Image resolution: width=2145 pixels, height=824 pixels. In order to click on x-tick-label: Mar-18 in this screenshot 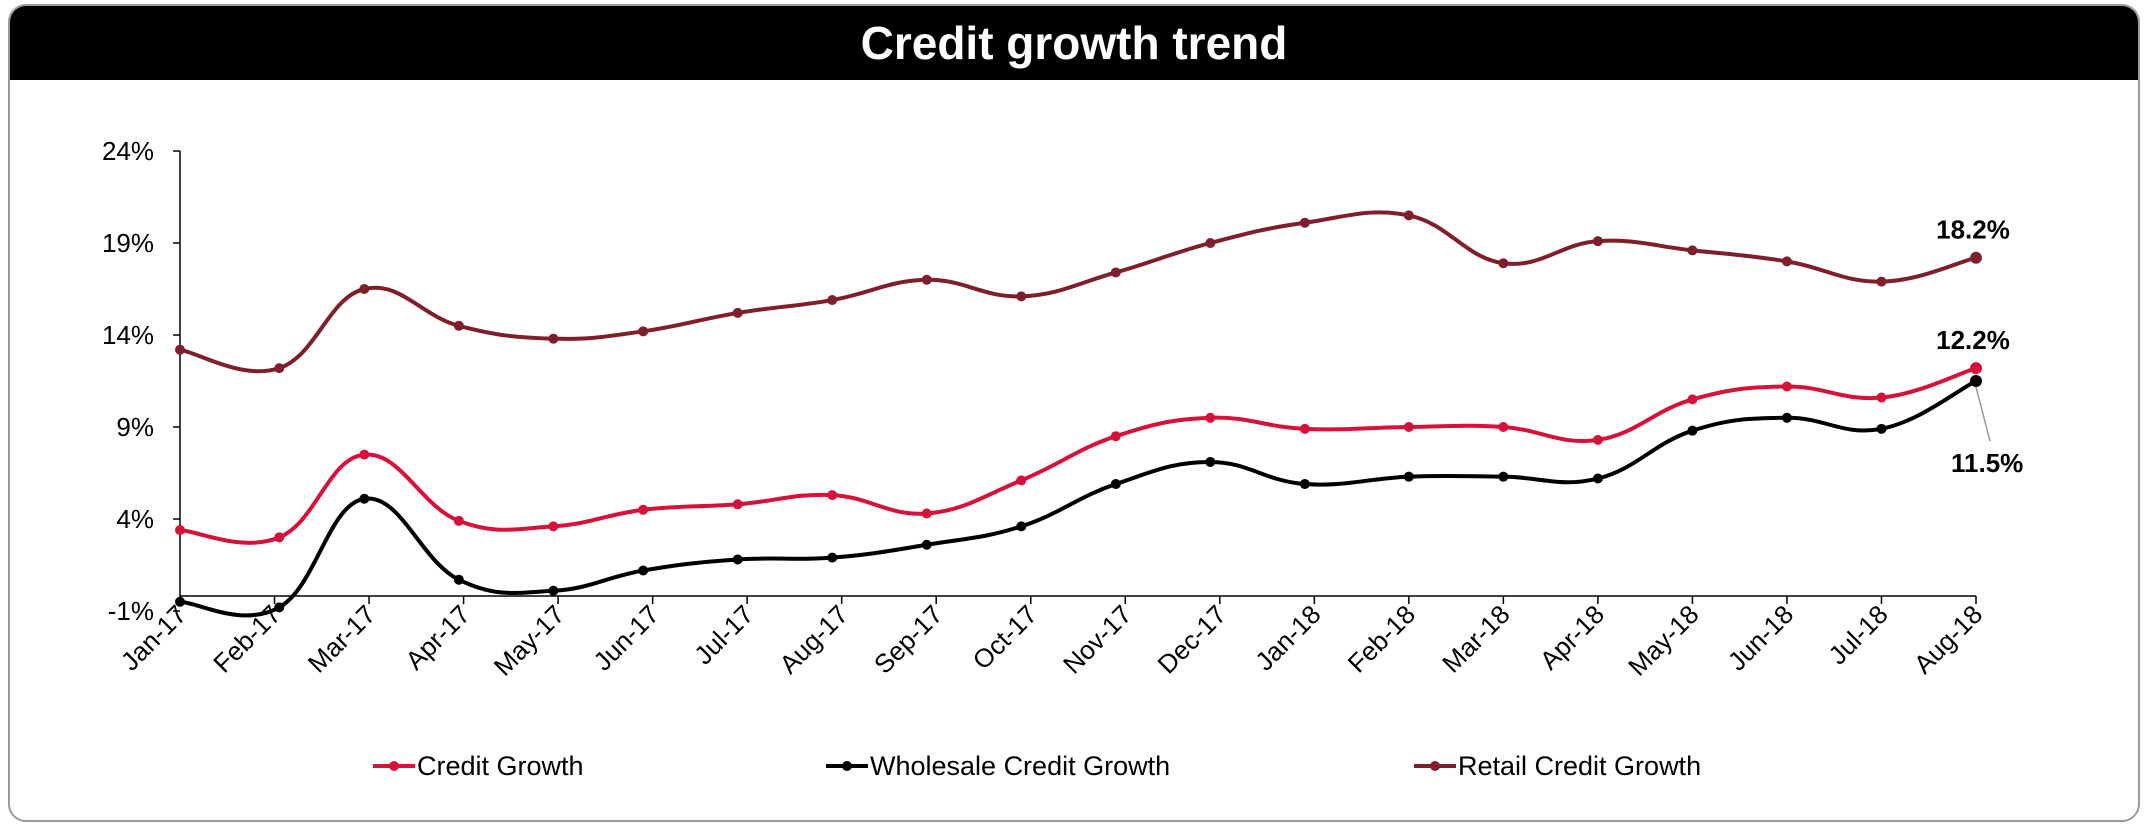, I will do `click(1475, 638)`.